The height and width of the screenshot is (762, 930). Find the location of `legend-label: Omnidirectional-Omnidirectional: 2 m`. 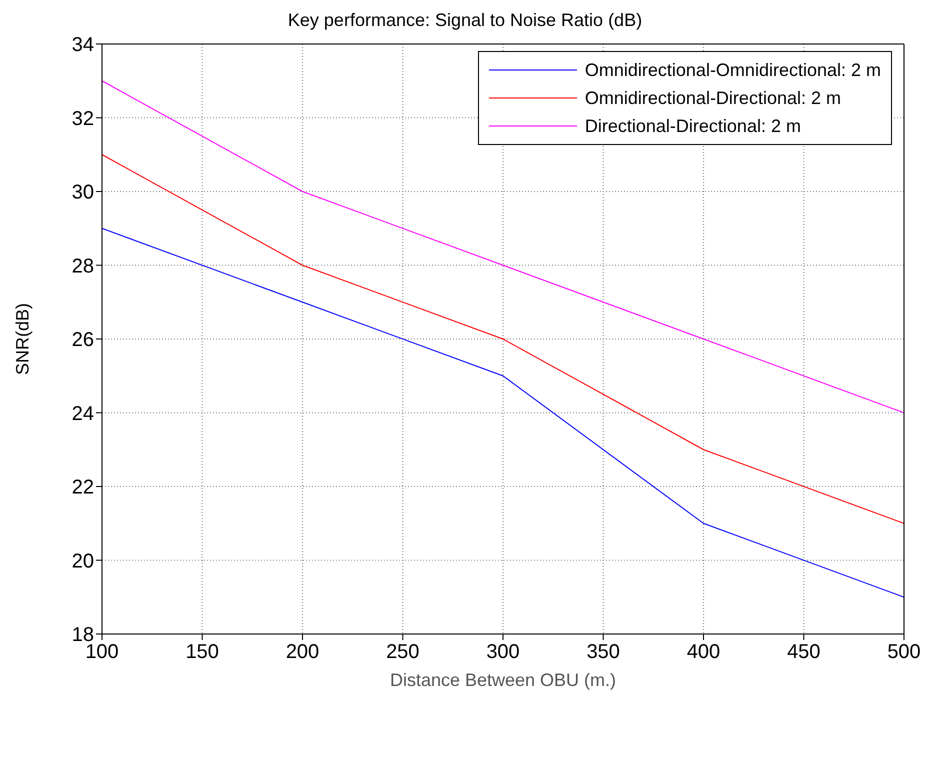

legend-label: Omnidirectional-Omnidirectional: 2 m is located at coordinates (732, 70).